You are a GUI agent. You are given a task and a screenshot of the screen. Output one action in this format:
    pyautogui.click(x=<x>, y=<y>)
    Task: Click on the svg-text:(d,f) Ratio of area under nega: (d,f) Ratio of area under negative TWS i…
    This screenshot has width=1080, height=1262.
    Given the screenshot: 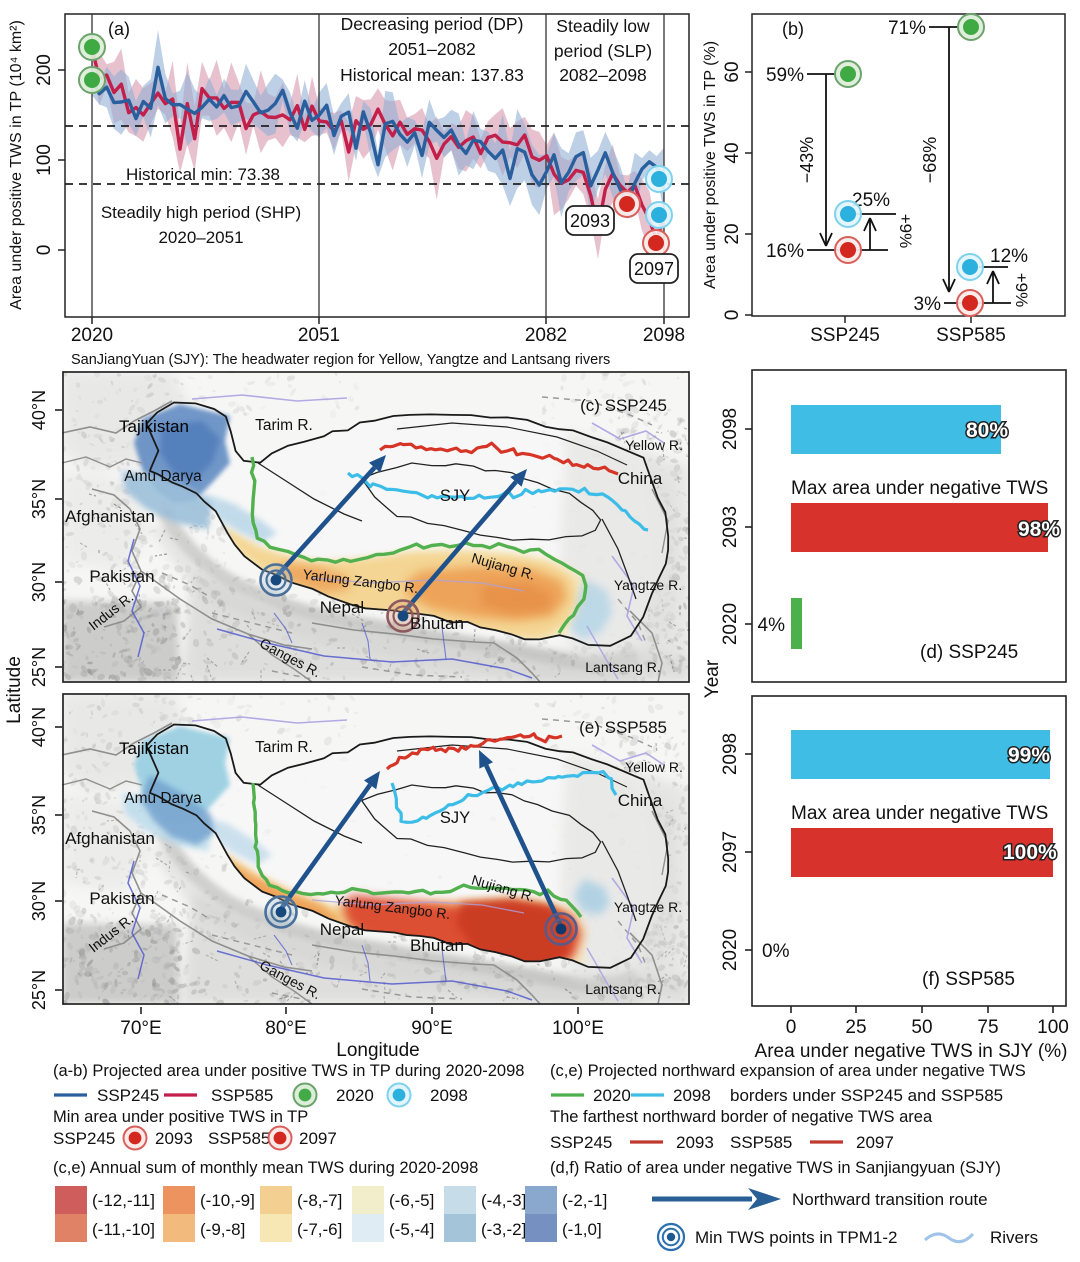 What is the action you would take?
    pyautogui.click(x=775, y=1168)
    